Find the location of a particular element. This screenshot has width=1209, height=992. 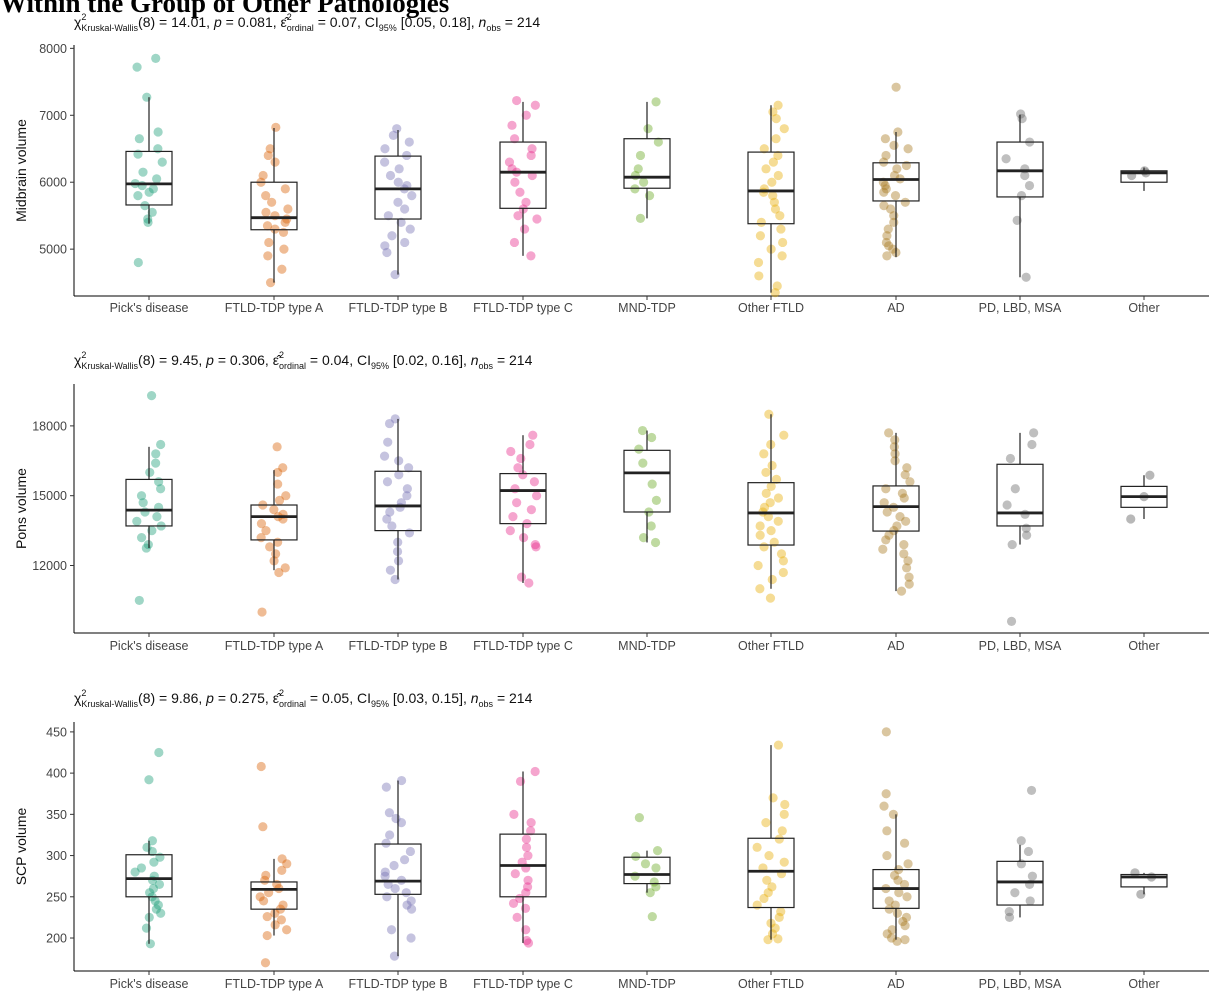

group-7: PD, LBD, MSA is located at coordinates (1020, 888).